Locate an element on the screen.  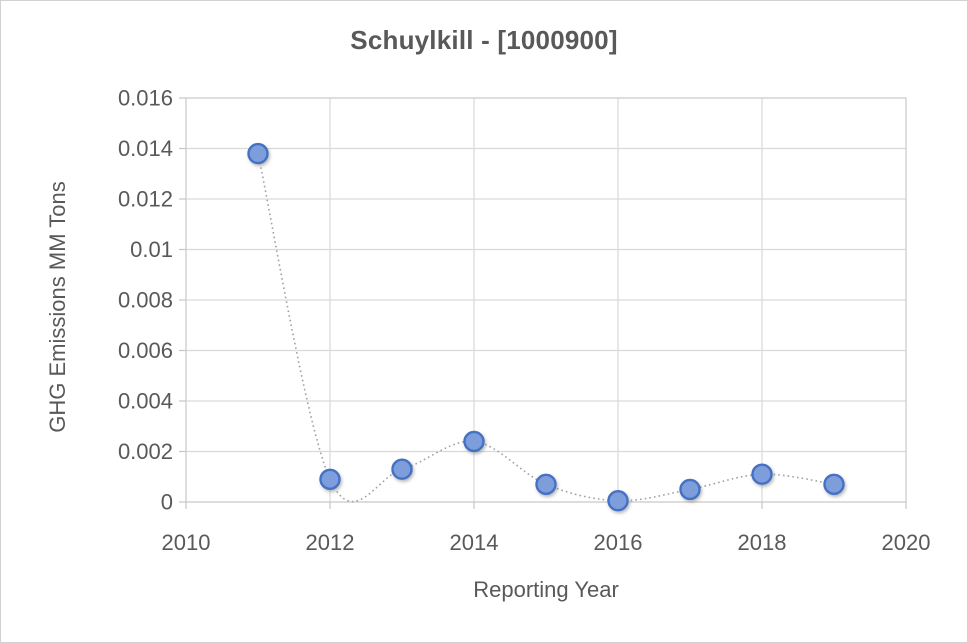
x-tick-label: 2014 is located at coordinates (474, 542).